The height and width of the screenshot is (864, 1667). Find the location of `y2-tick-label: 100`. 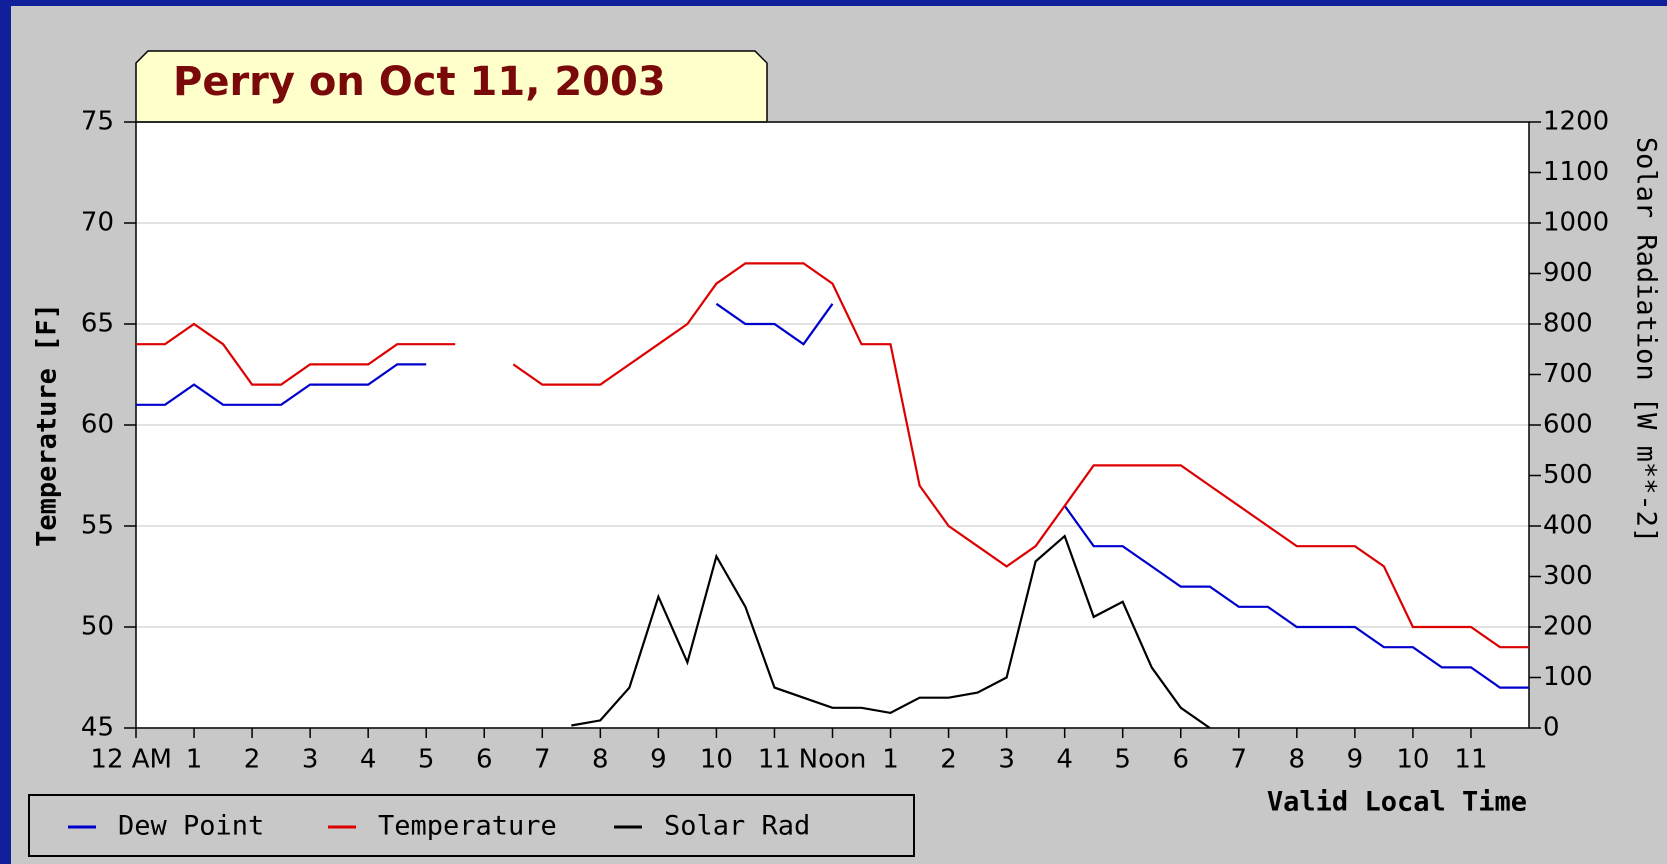

y2-tick-label: 100 is located at coordinates (1568, 677).